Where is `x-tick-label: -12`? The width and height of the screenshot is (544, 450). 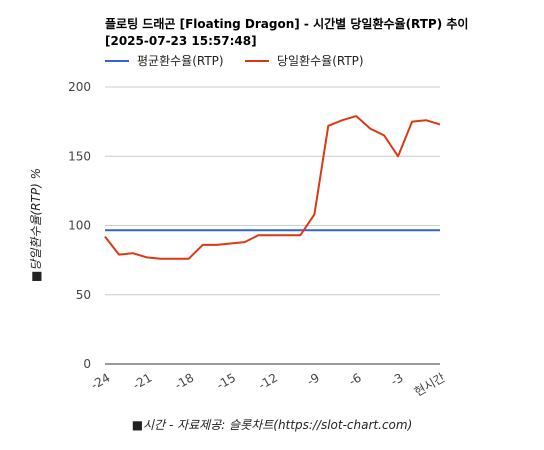 x-tick-label: -12 is located at coordinates (268, 381).